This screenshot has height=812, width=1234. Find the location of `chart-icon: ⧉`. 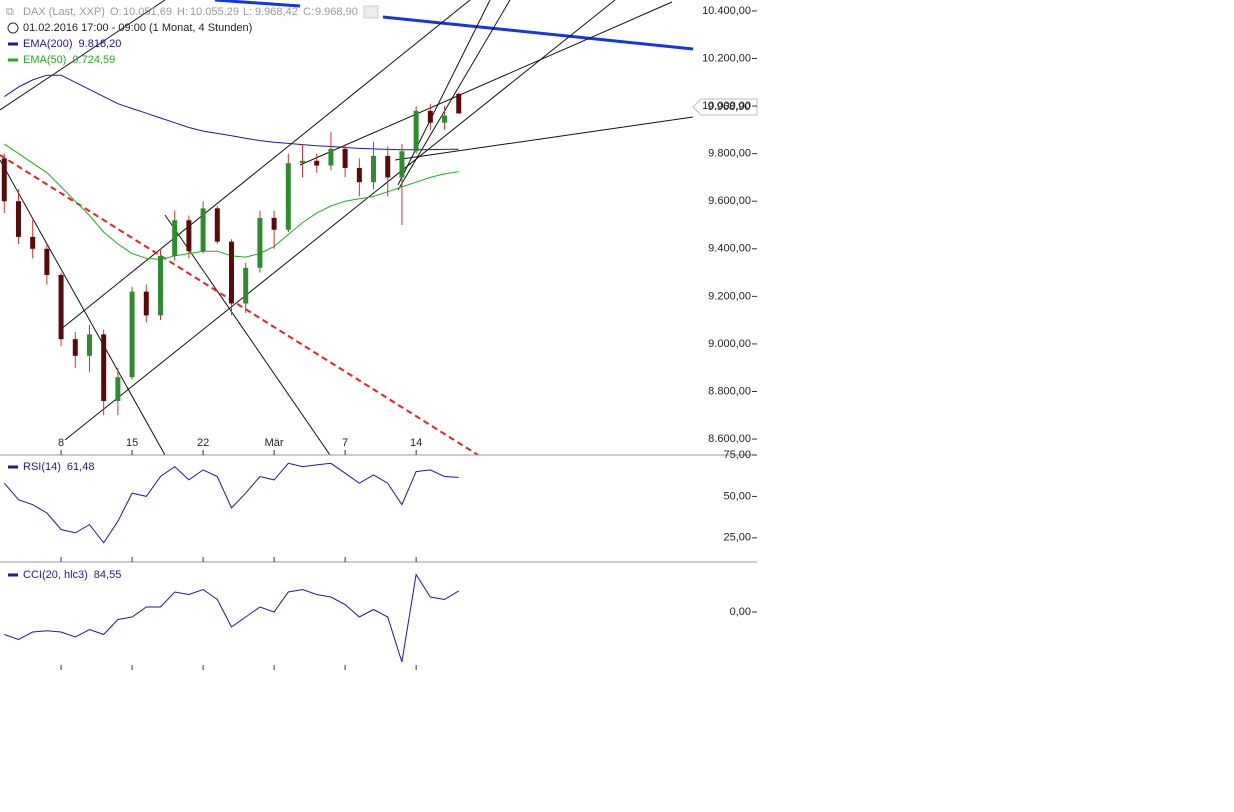

chart-icon: ⧉ is located at coordinates (10, 12).